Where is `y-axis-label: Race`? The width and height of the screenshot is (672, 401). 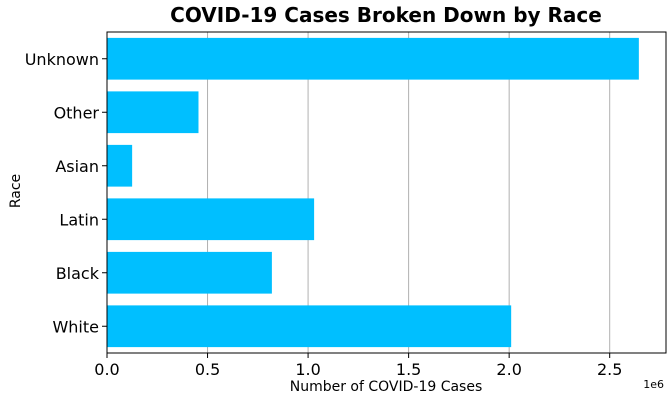
y-axis-label: Race is located at coordinates (16, 191).